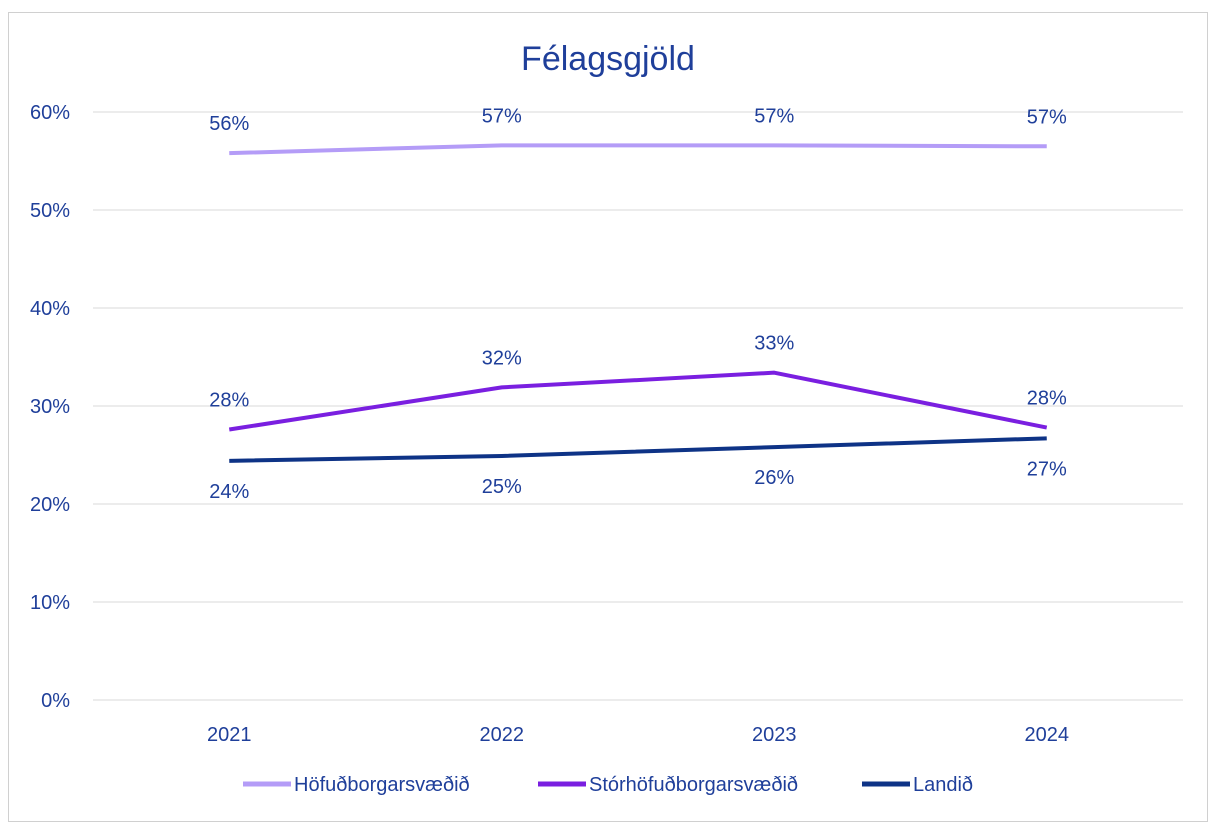 The image size is (1216, 832). Describe the element at coordinates (50, 407) in the screenshot. I see `y-tick-label: 30%` at that location.